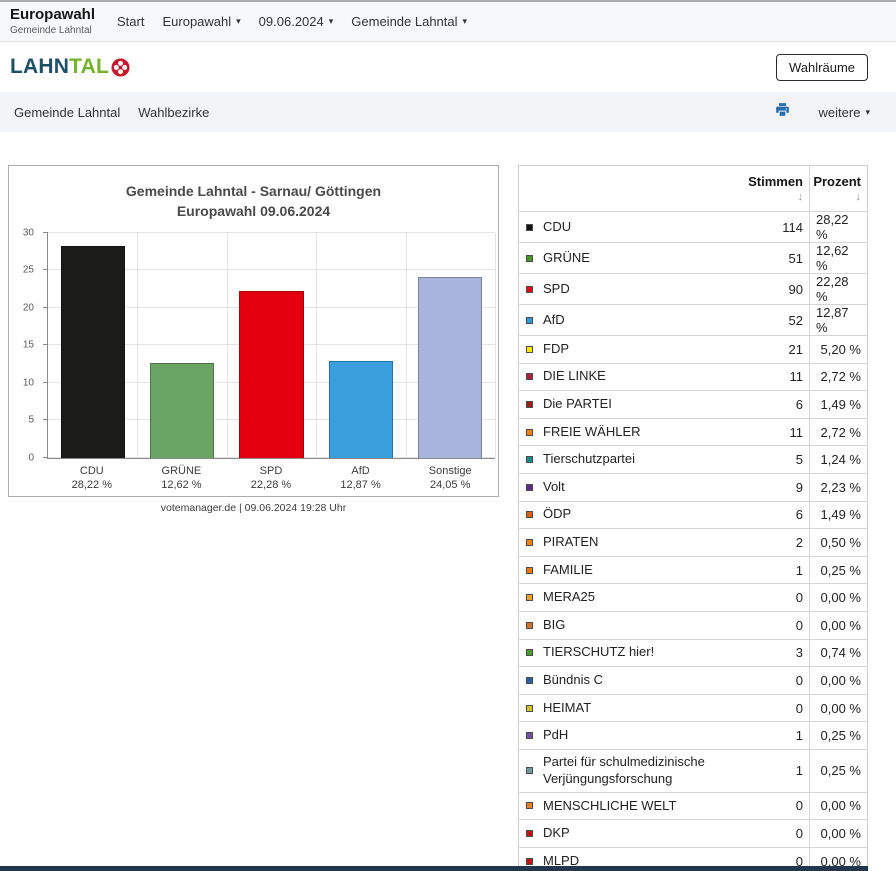 This screenshot has width=896, height=871. I want to click on party-name-label: GRÜNE, so click(181, 470).